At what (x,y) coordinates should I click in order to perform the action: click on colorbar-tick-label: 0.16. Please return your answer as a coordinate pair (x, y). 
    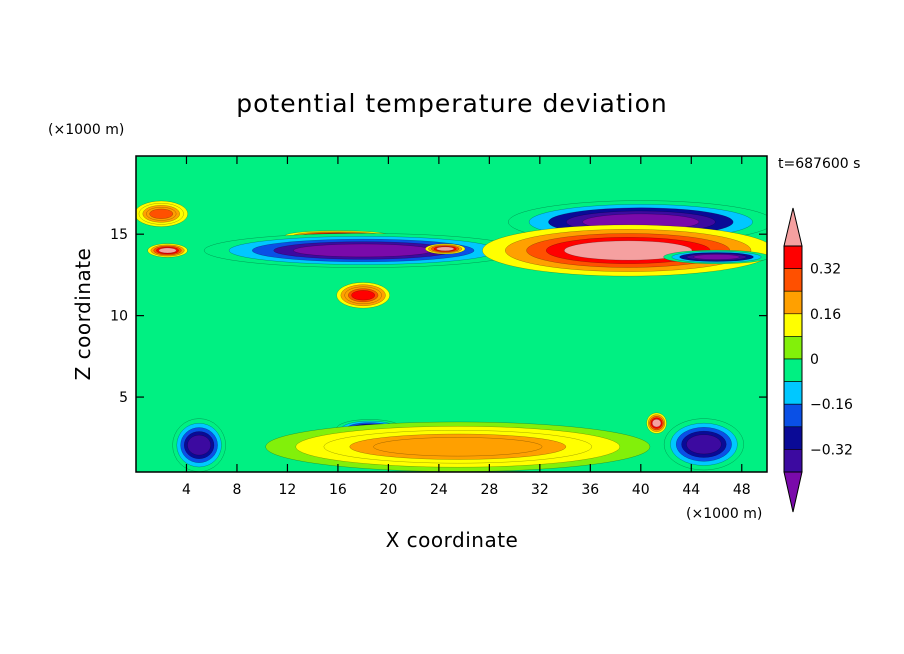
    Looking at the image, I should click on (825, 315).